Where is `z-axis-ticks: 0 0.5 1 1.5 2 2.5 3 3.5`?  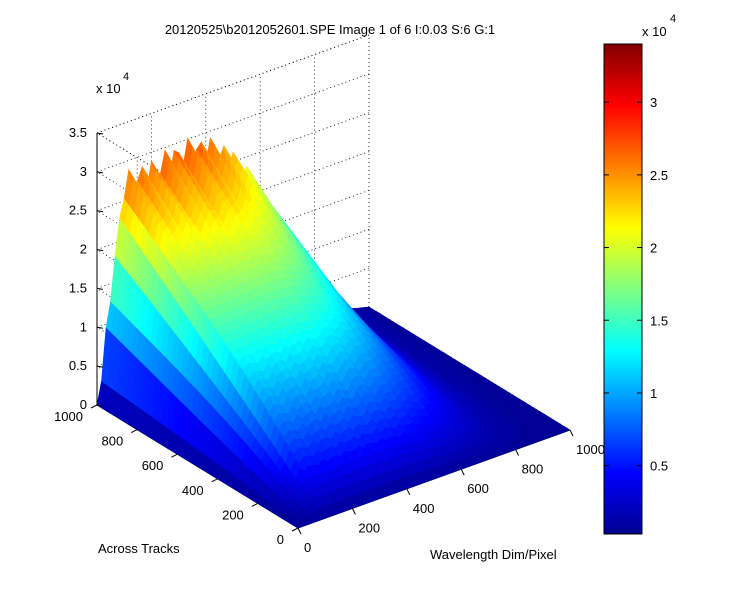
z-axis-ticks: 0 0.5 1 1.5 2 2.5 3 3.5 is located at coordinates (86, 268).